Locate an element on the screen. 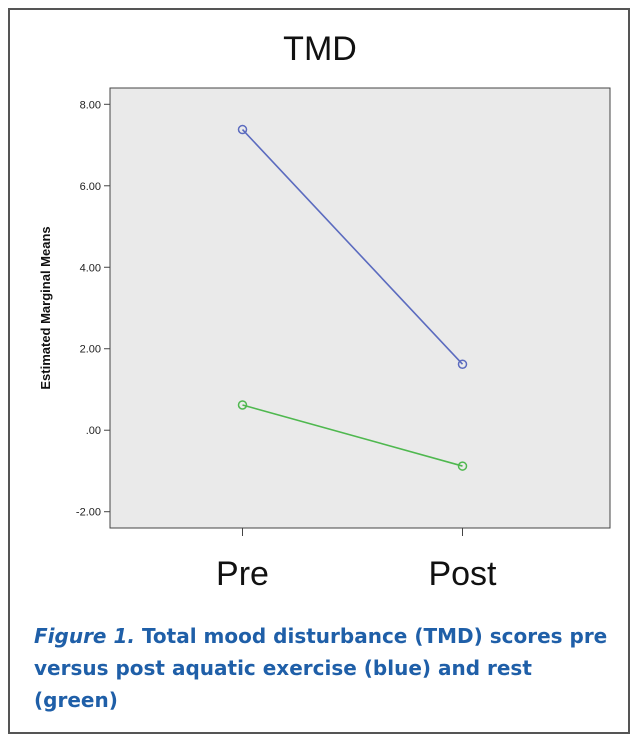 The height and width of the screenshot is (744, 640). x-axis-ticks: Pre Post is located at coordinates (356, 560).